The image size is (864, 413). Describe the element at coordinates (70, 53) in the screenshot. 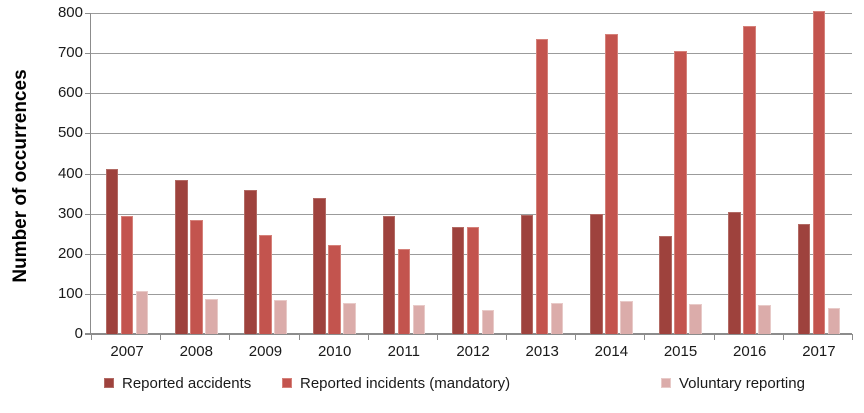

I see `y-tick-label: 700` at that location.